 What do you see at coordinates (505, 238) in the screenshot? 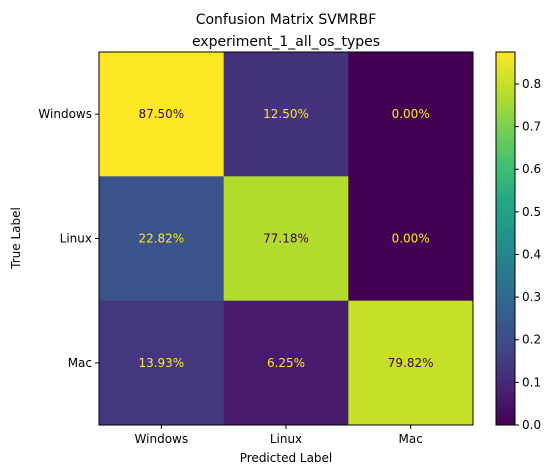
I see `colorbar` at bounding box center [505, 238].